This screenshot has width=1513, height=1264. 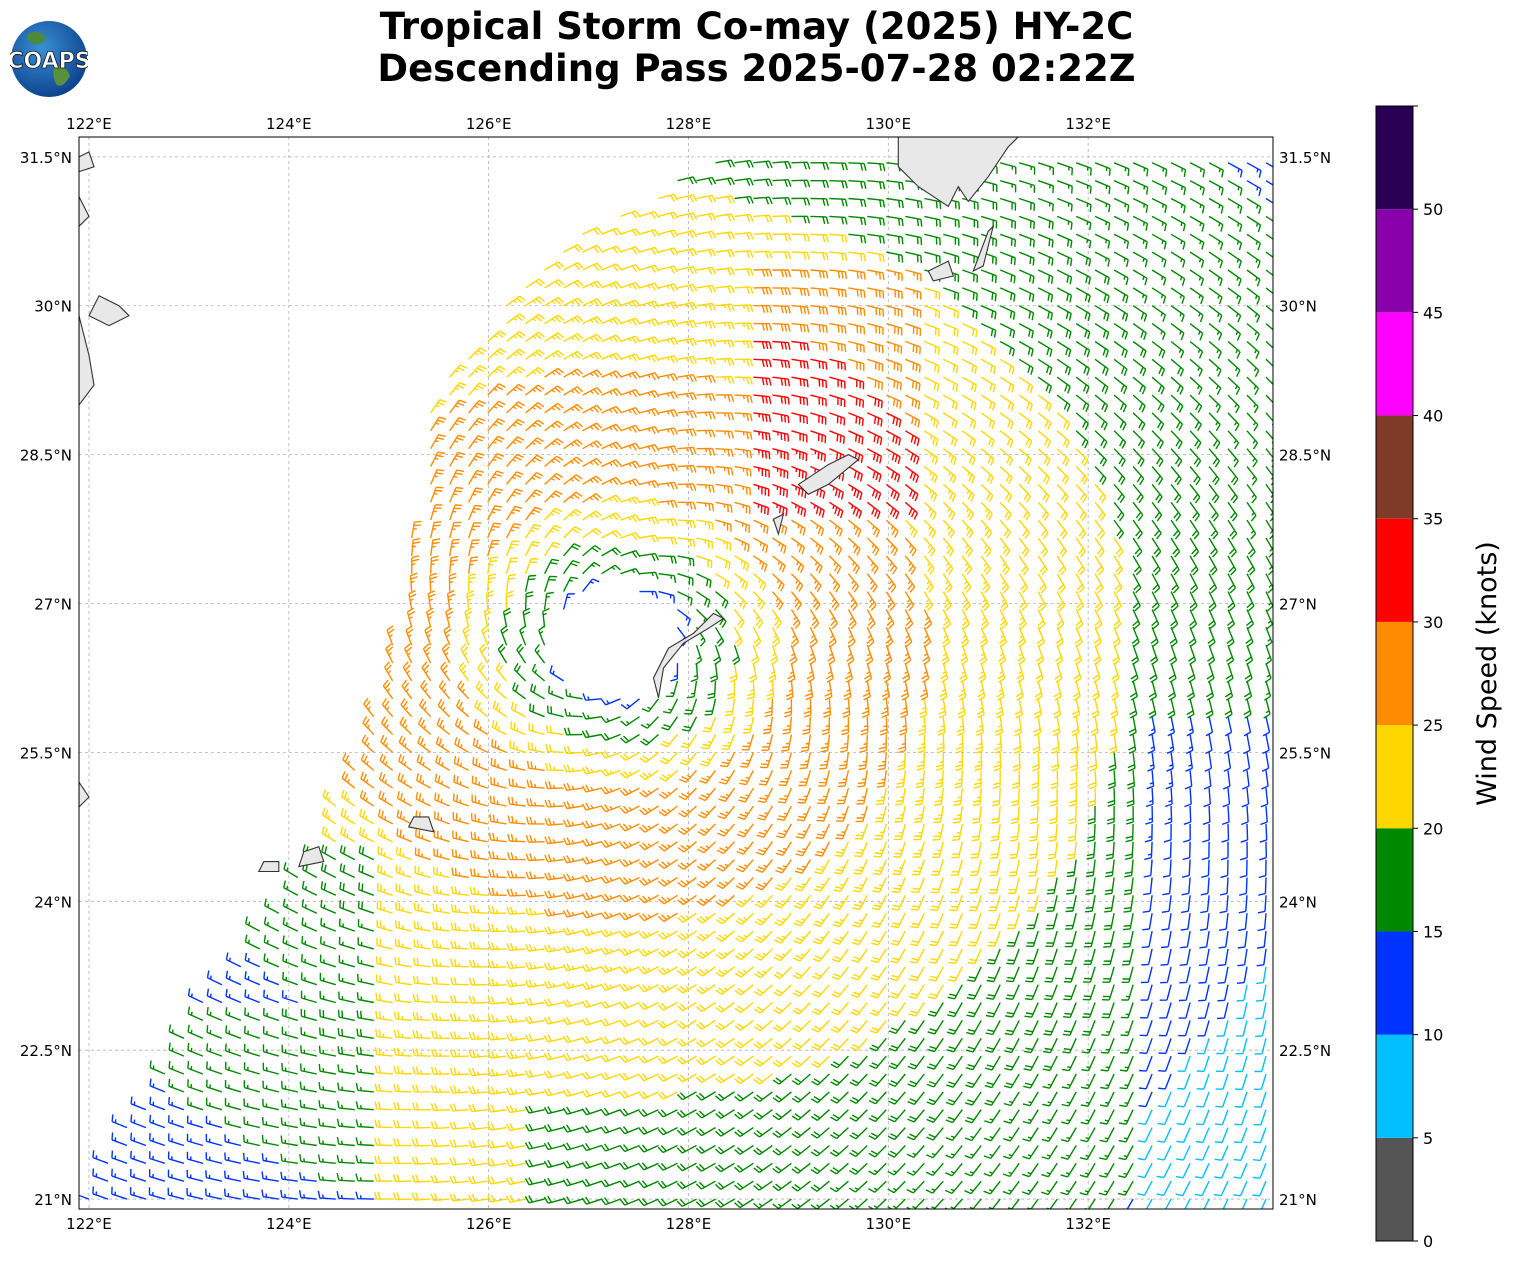 What do you see at coordinates (46, 1051) in the screenshot?
I see `lat-tick-label-left: 22.5°N` at bounding box center [46, 1051].